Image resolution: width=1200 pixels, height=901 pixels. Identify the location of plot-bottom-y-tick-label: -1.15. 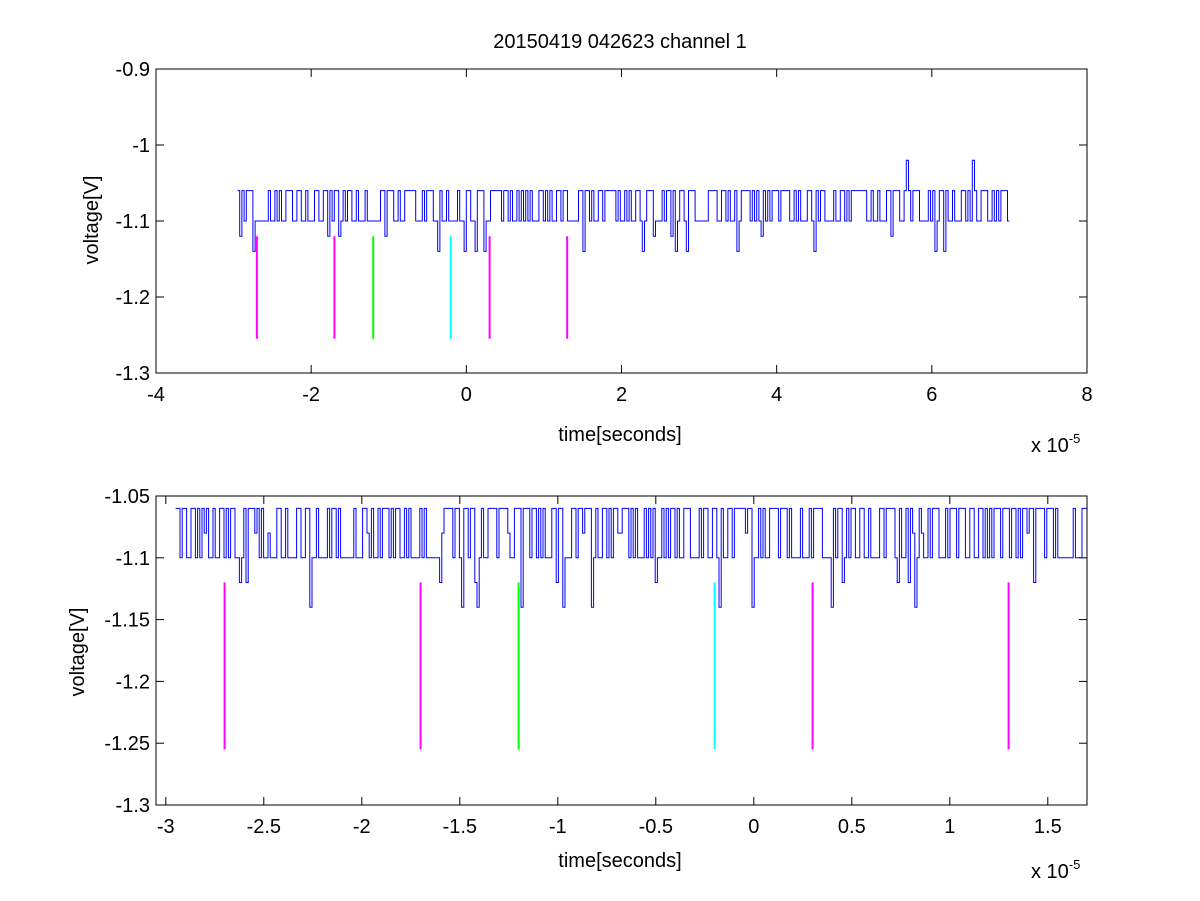
(127, 621).